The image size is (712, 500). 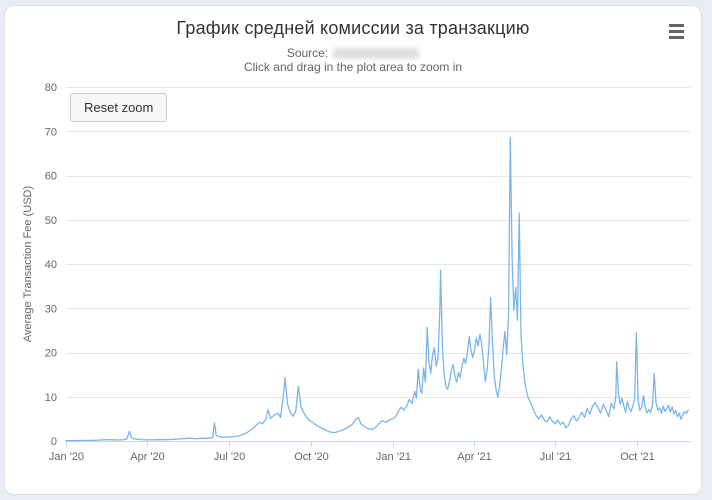 I want to click on hamburger-menu-icon, so click(x=676, y=31).